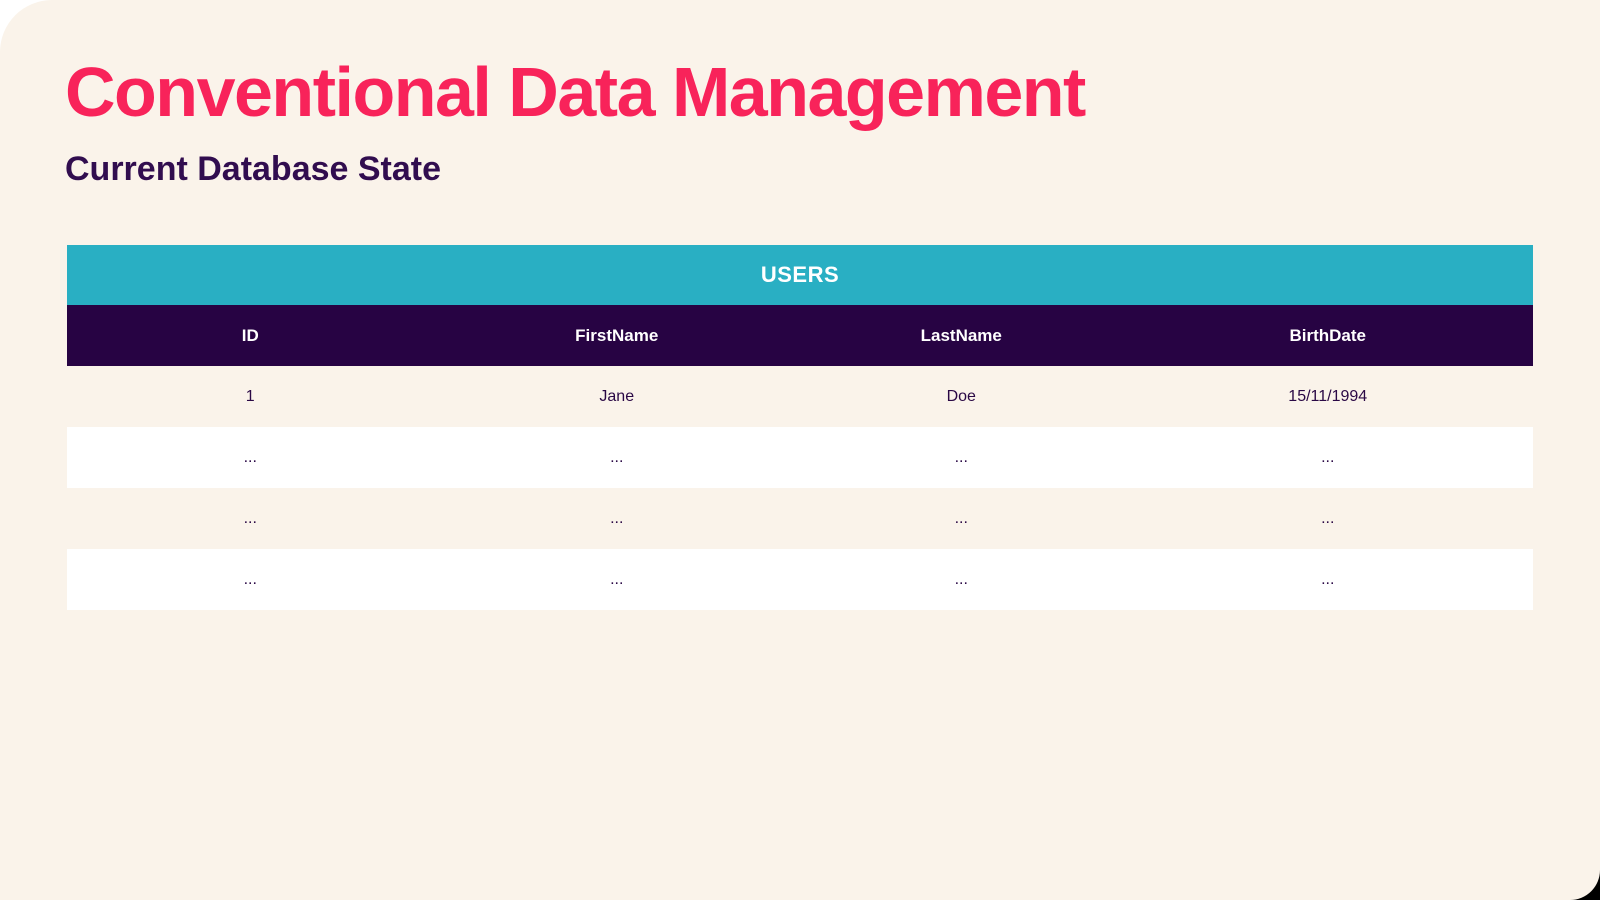  Describe the element at coordinates (800, 335) in the screenshot. I see `table-header-row: ID FirstName LastName BirthDate` at that location.